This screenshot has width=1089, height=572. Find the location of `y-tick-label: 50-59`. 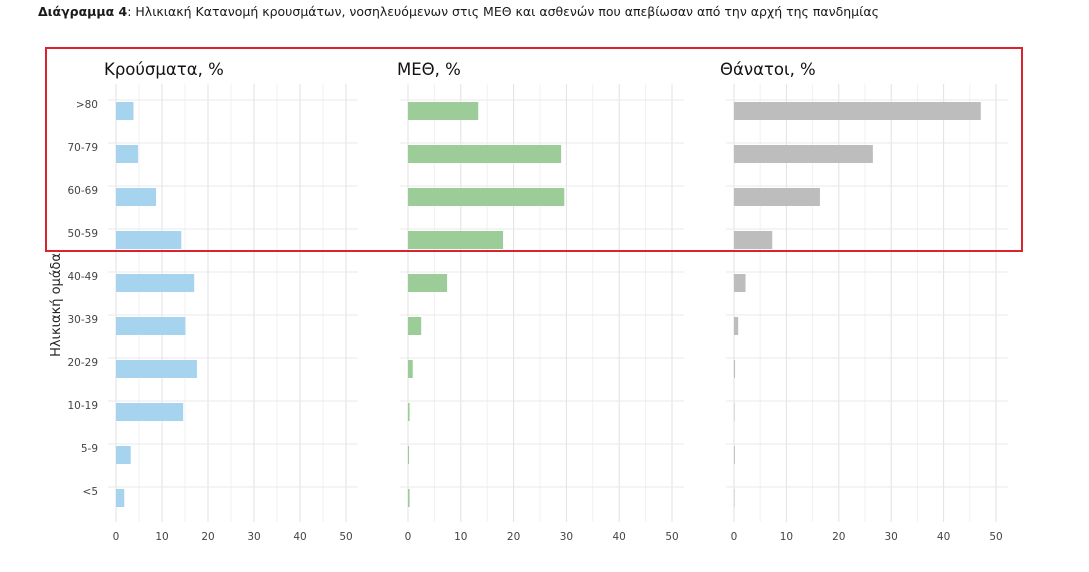

y-tick-label: 50-59 is located at coordinates (82, 234).